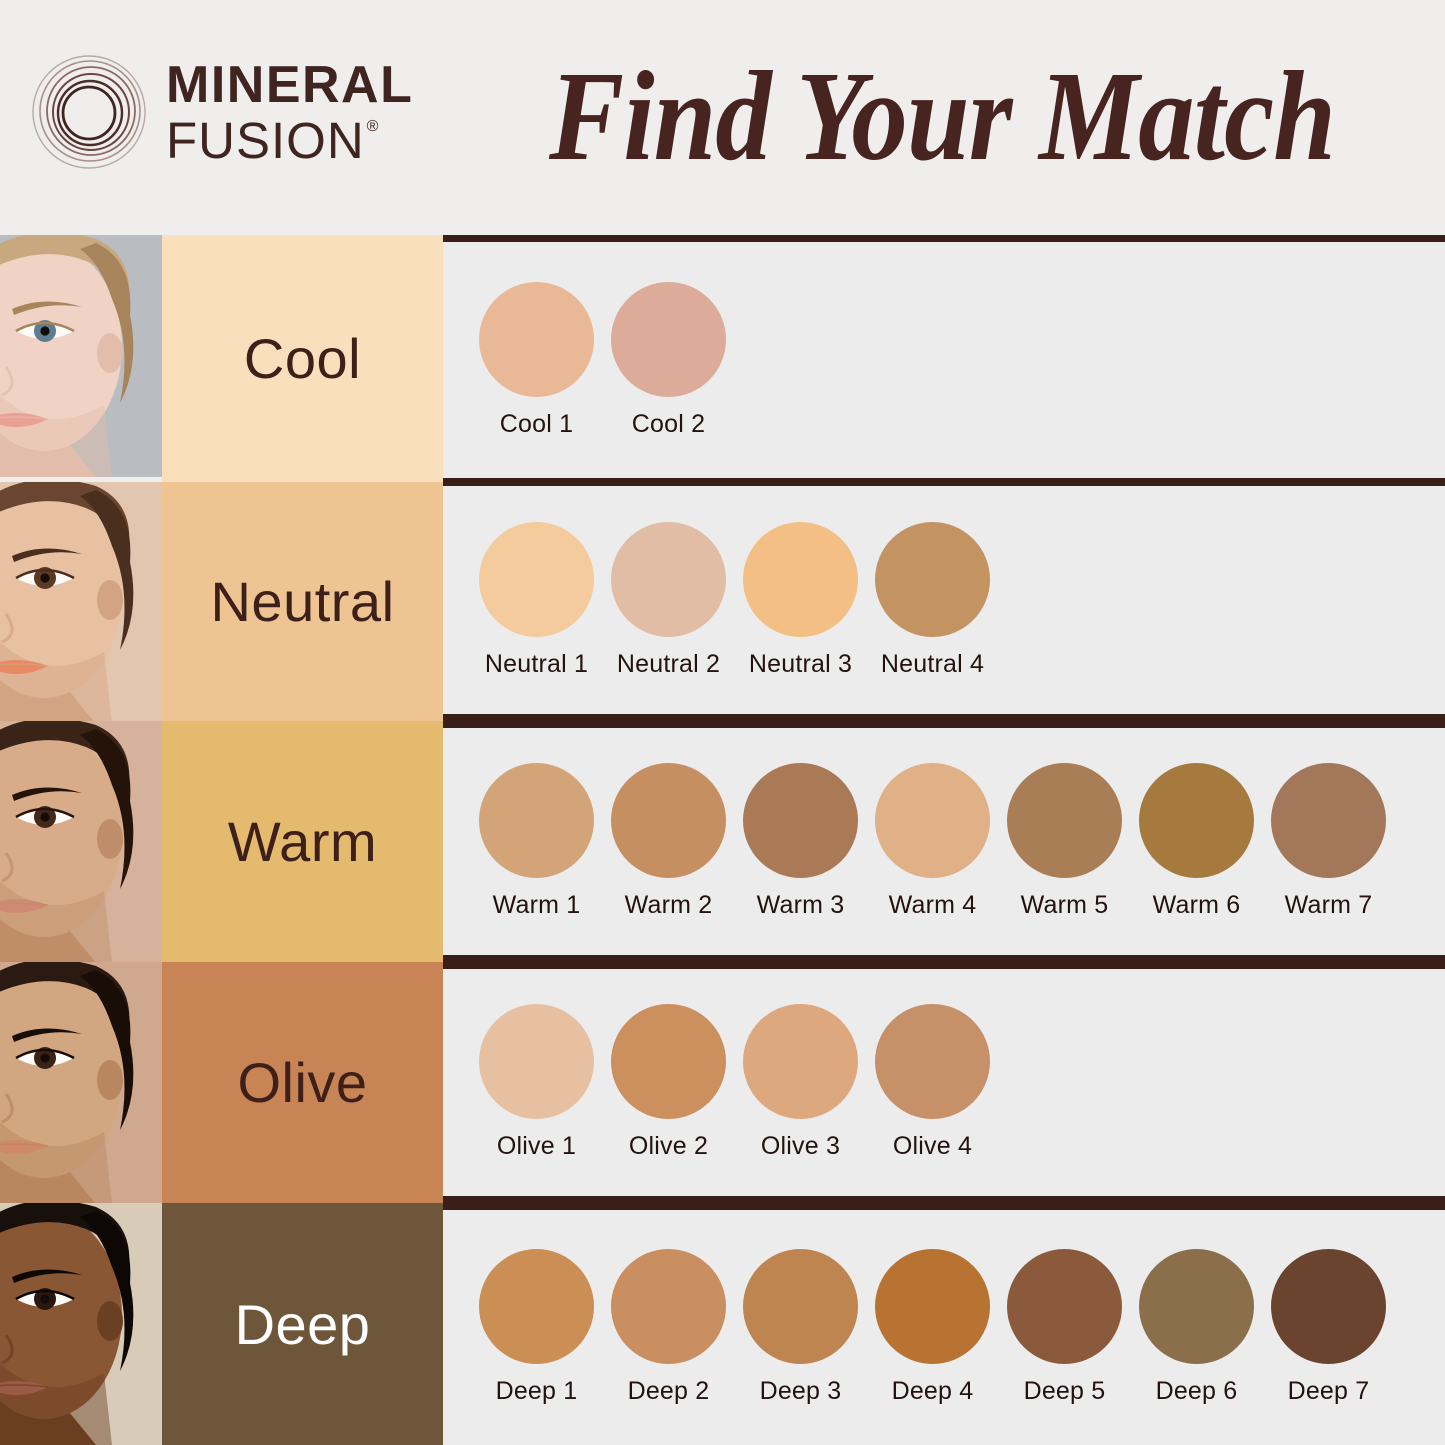  I want to click on model-photo-deep, so click(81, 1324).